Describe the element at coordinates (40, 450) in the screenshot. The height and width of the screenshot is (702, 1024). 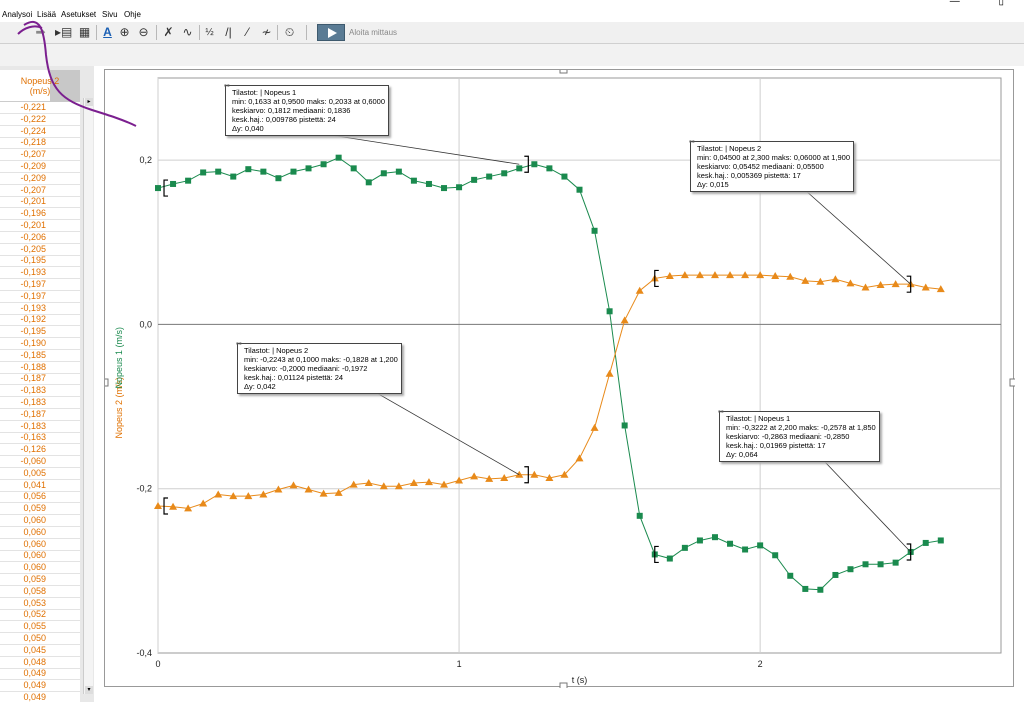
I see `table-cell: -0,126` at that location.